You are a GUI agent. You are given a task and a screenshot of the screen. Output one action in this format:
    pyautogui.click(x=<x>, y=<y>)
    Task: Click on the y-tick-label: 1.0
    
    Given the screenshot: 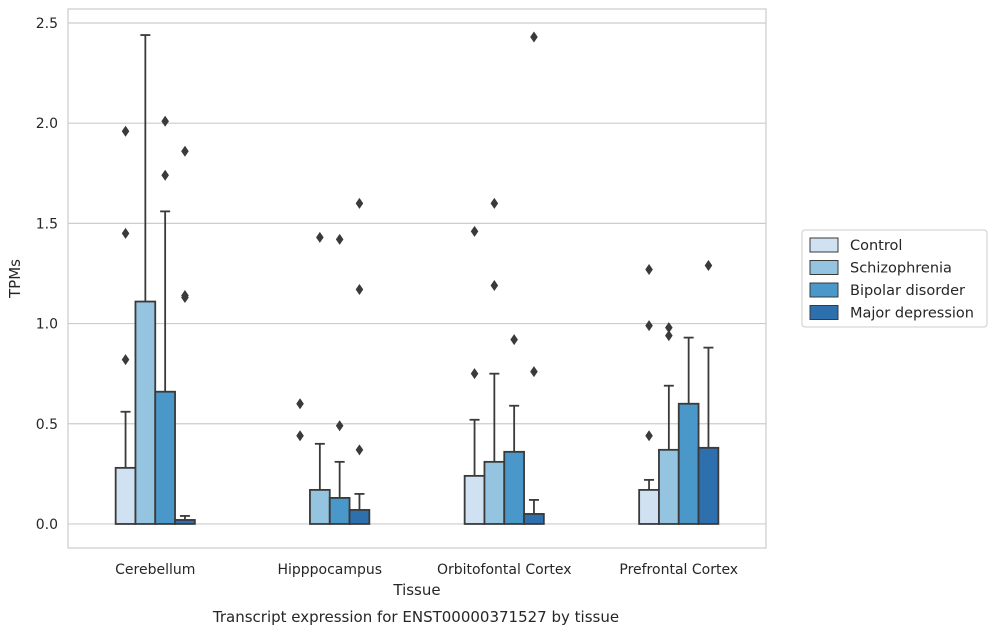 What is the action you would take?
    pyautogui.click(x=47, y=325)
    